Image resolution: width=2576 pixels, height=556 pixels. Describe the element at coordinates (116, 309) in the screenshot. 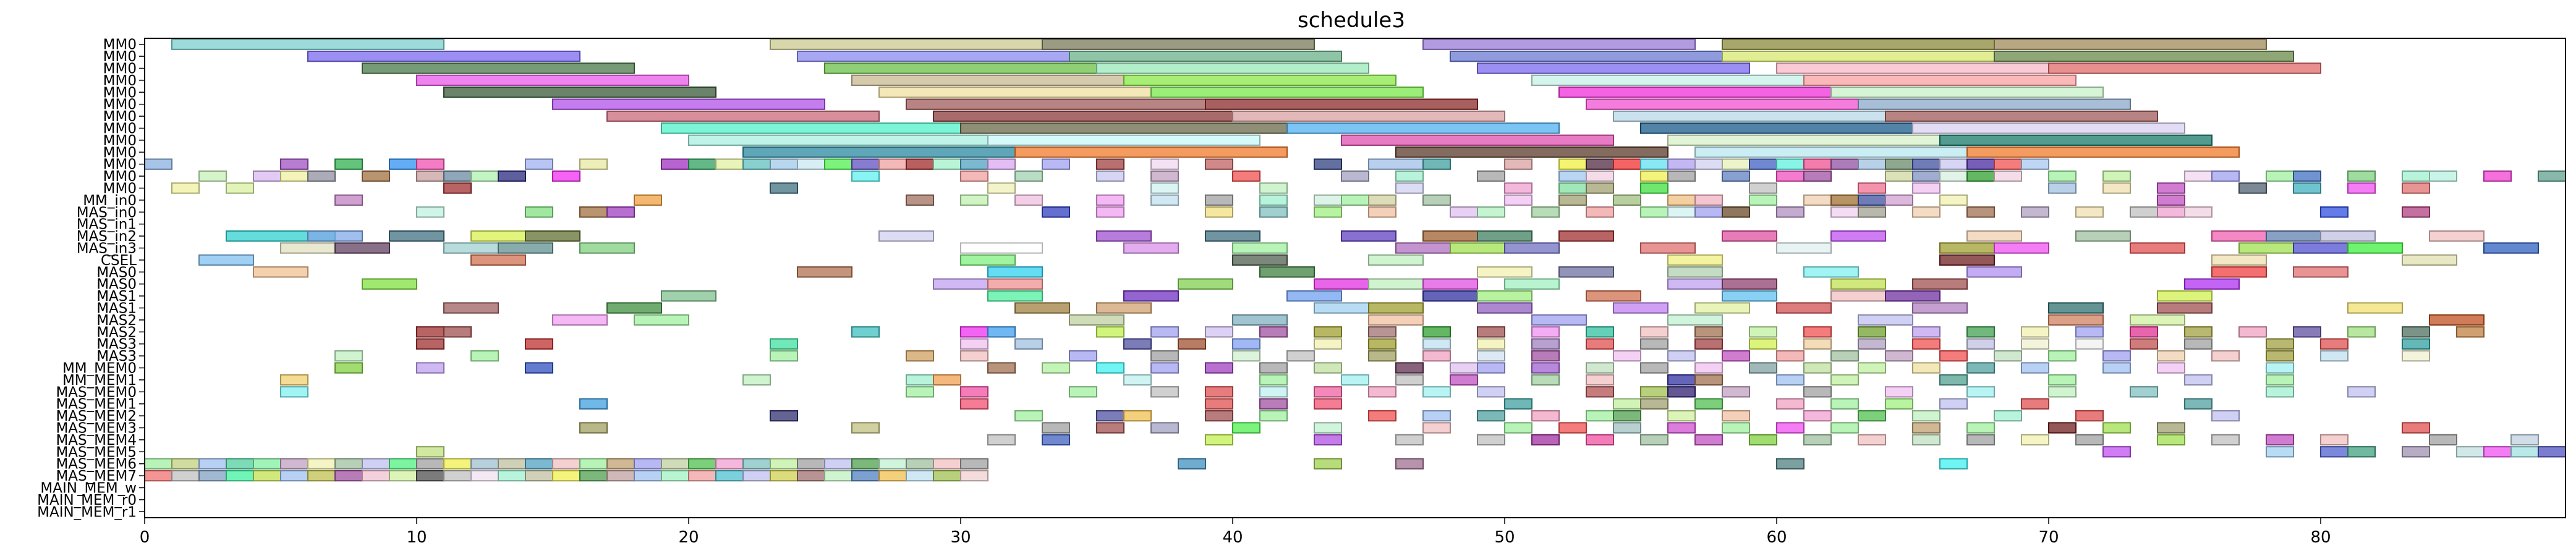

I see `y-tick-label: MAS1` at that location.